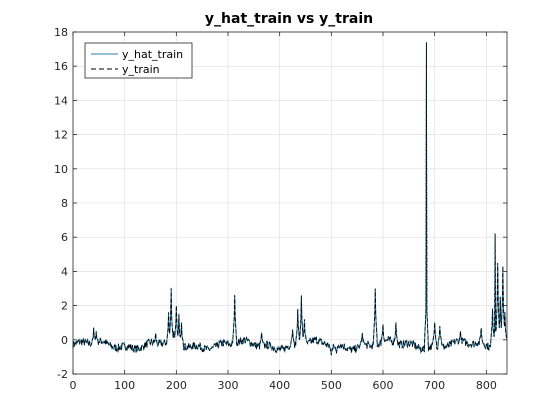  Describe the element at coordinates (152, 54) in the screenshot. I see `legend-entry-label: y_hat_train` at that location.